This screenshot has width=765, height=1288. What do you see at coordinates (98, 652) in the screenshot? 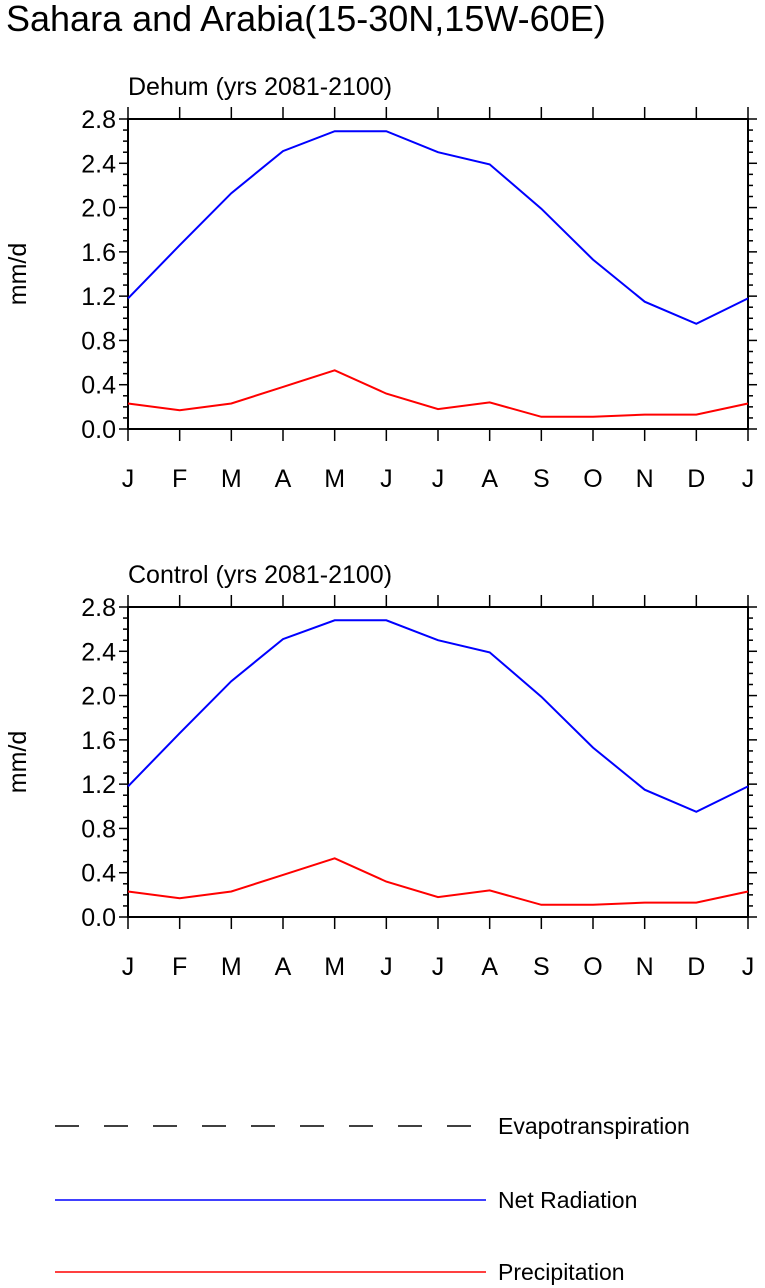
I see `panel-2-y-tick-label: 2.4` at bounding box center [98, 652].